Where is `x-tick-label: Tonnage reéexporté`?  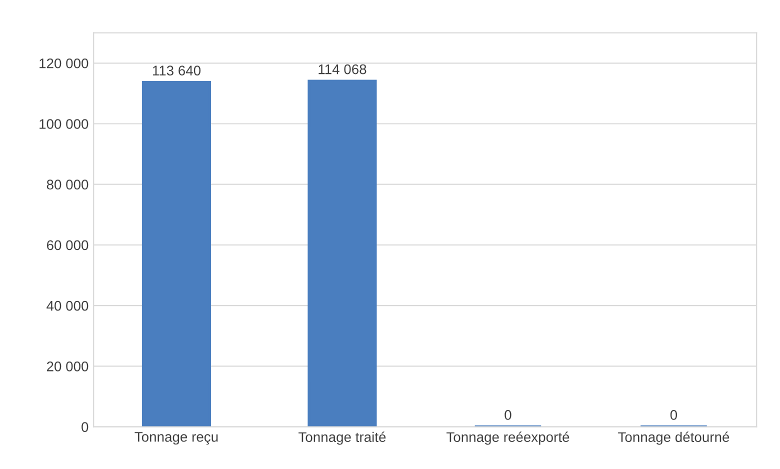
x-tick-label: Tonnage reéexporté is located at coordinates (508, 438).